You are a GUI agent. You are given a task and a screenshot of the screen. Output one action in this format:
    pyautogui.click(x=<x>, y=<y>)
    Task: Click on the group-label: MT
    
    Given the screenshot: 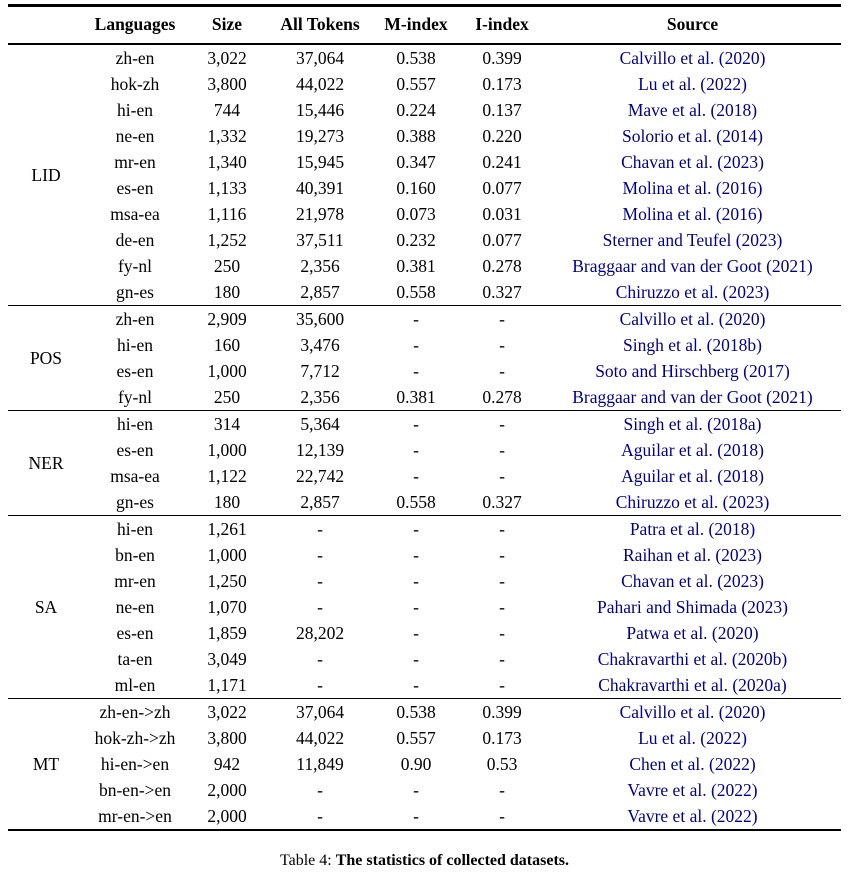 What is the action you would take?
    pyautogui.click(x=46, y=763)
    